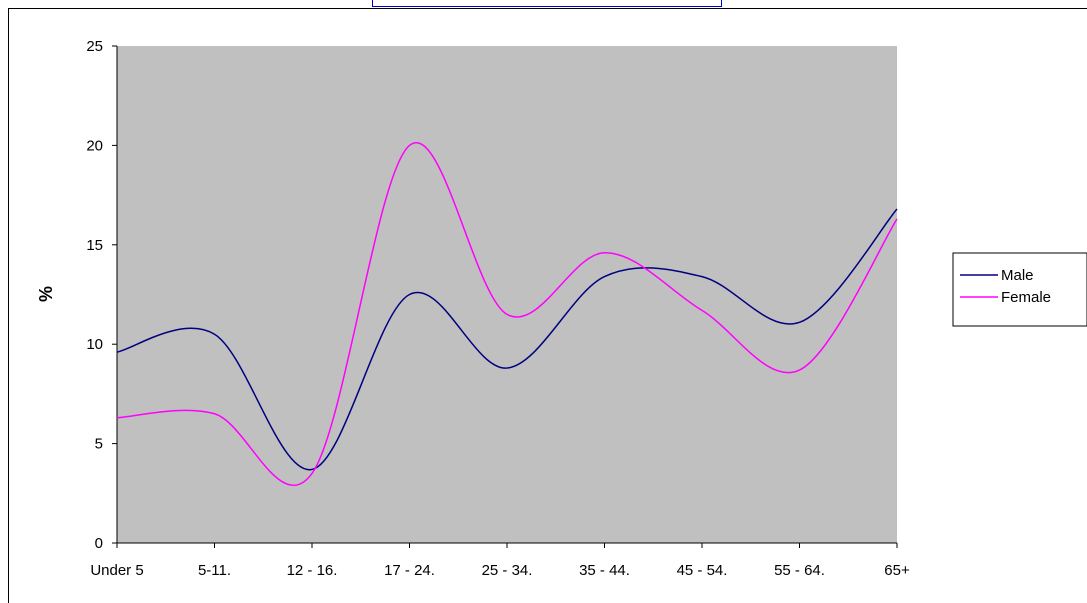 The width and height of the screenshot is (1087, 603). Describe the element at coordinates (409, 570) in the screenshot. I see `x-tick-label: 17 - 24.` at that location.